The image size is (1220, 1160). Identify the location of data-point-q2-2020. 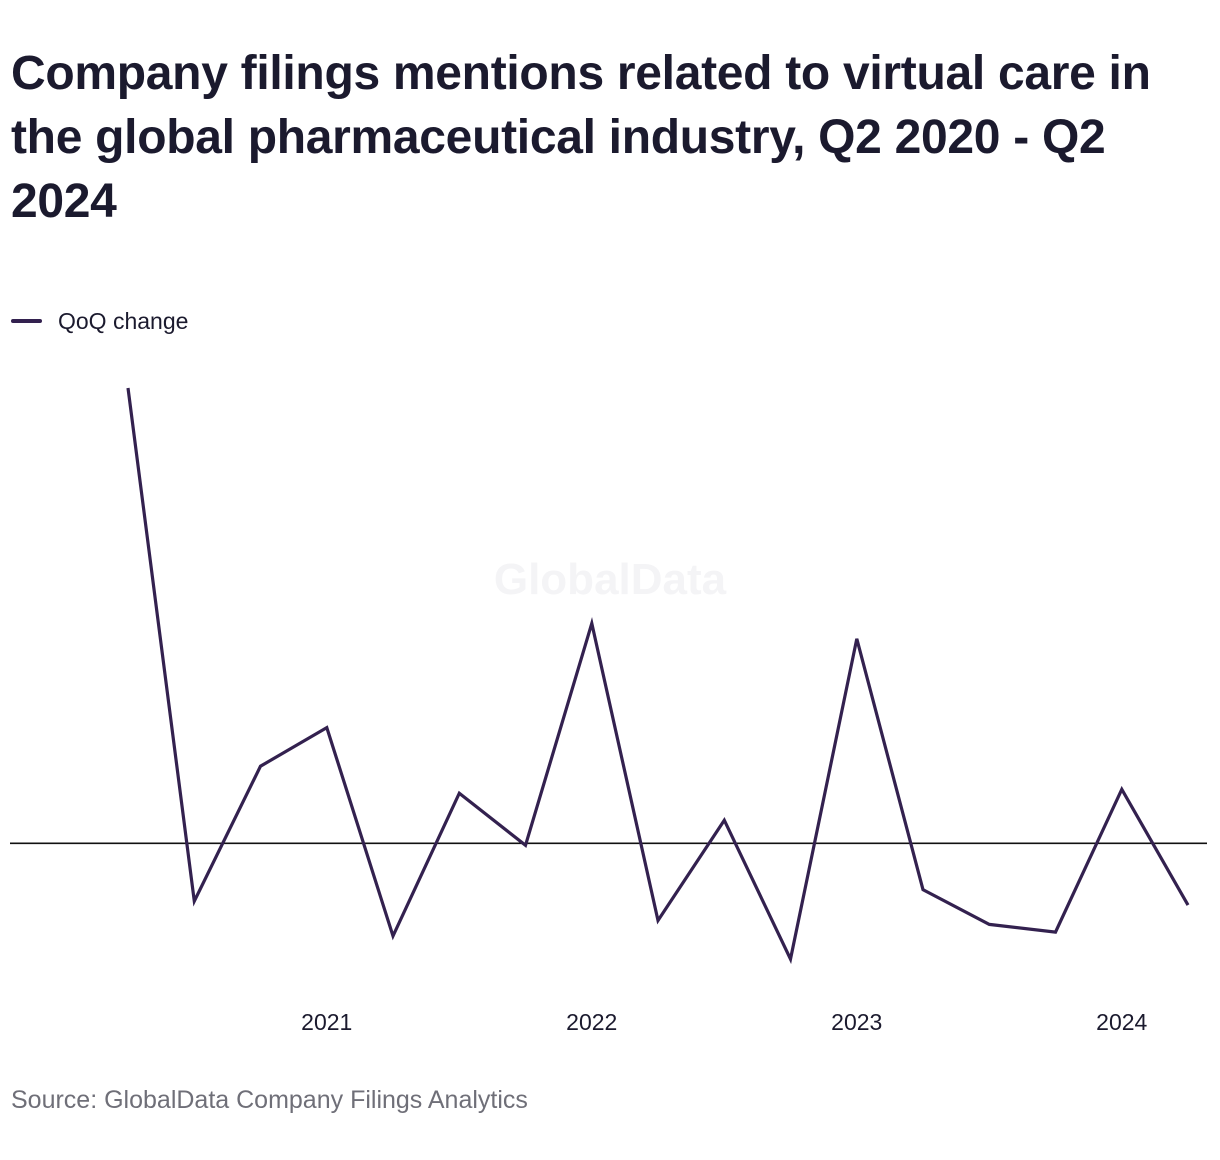
(128, 388).